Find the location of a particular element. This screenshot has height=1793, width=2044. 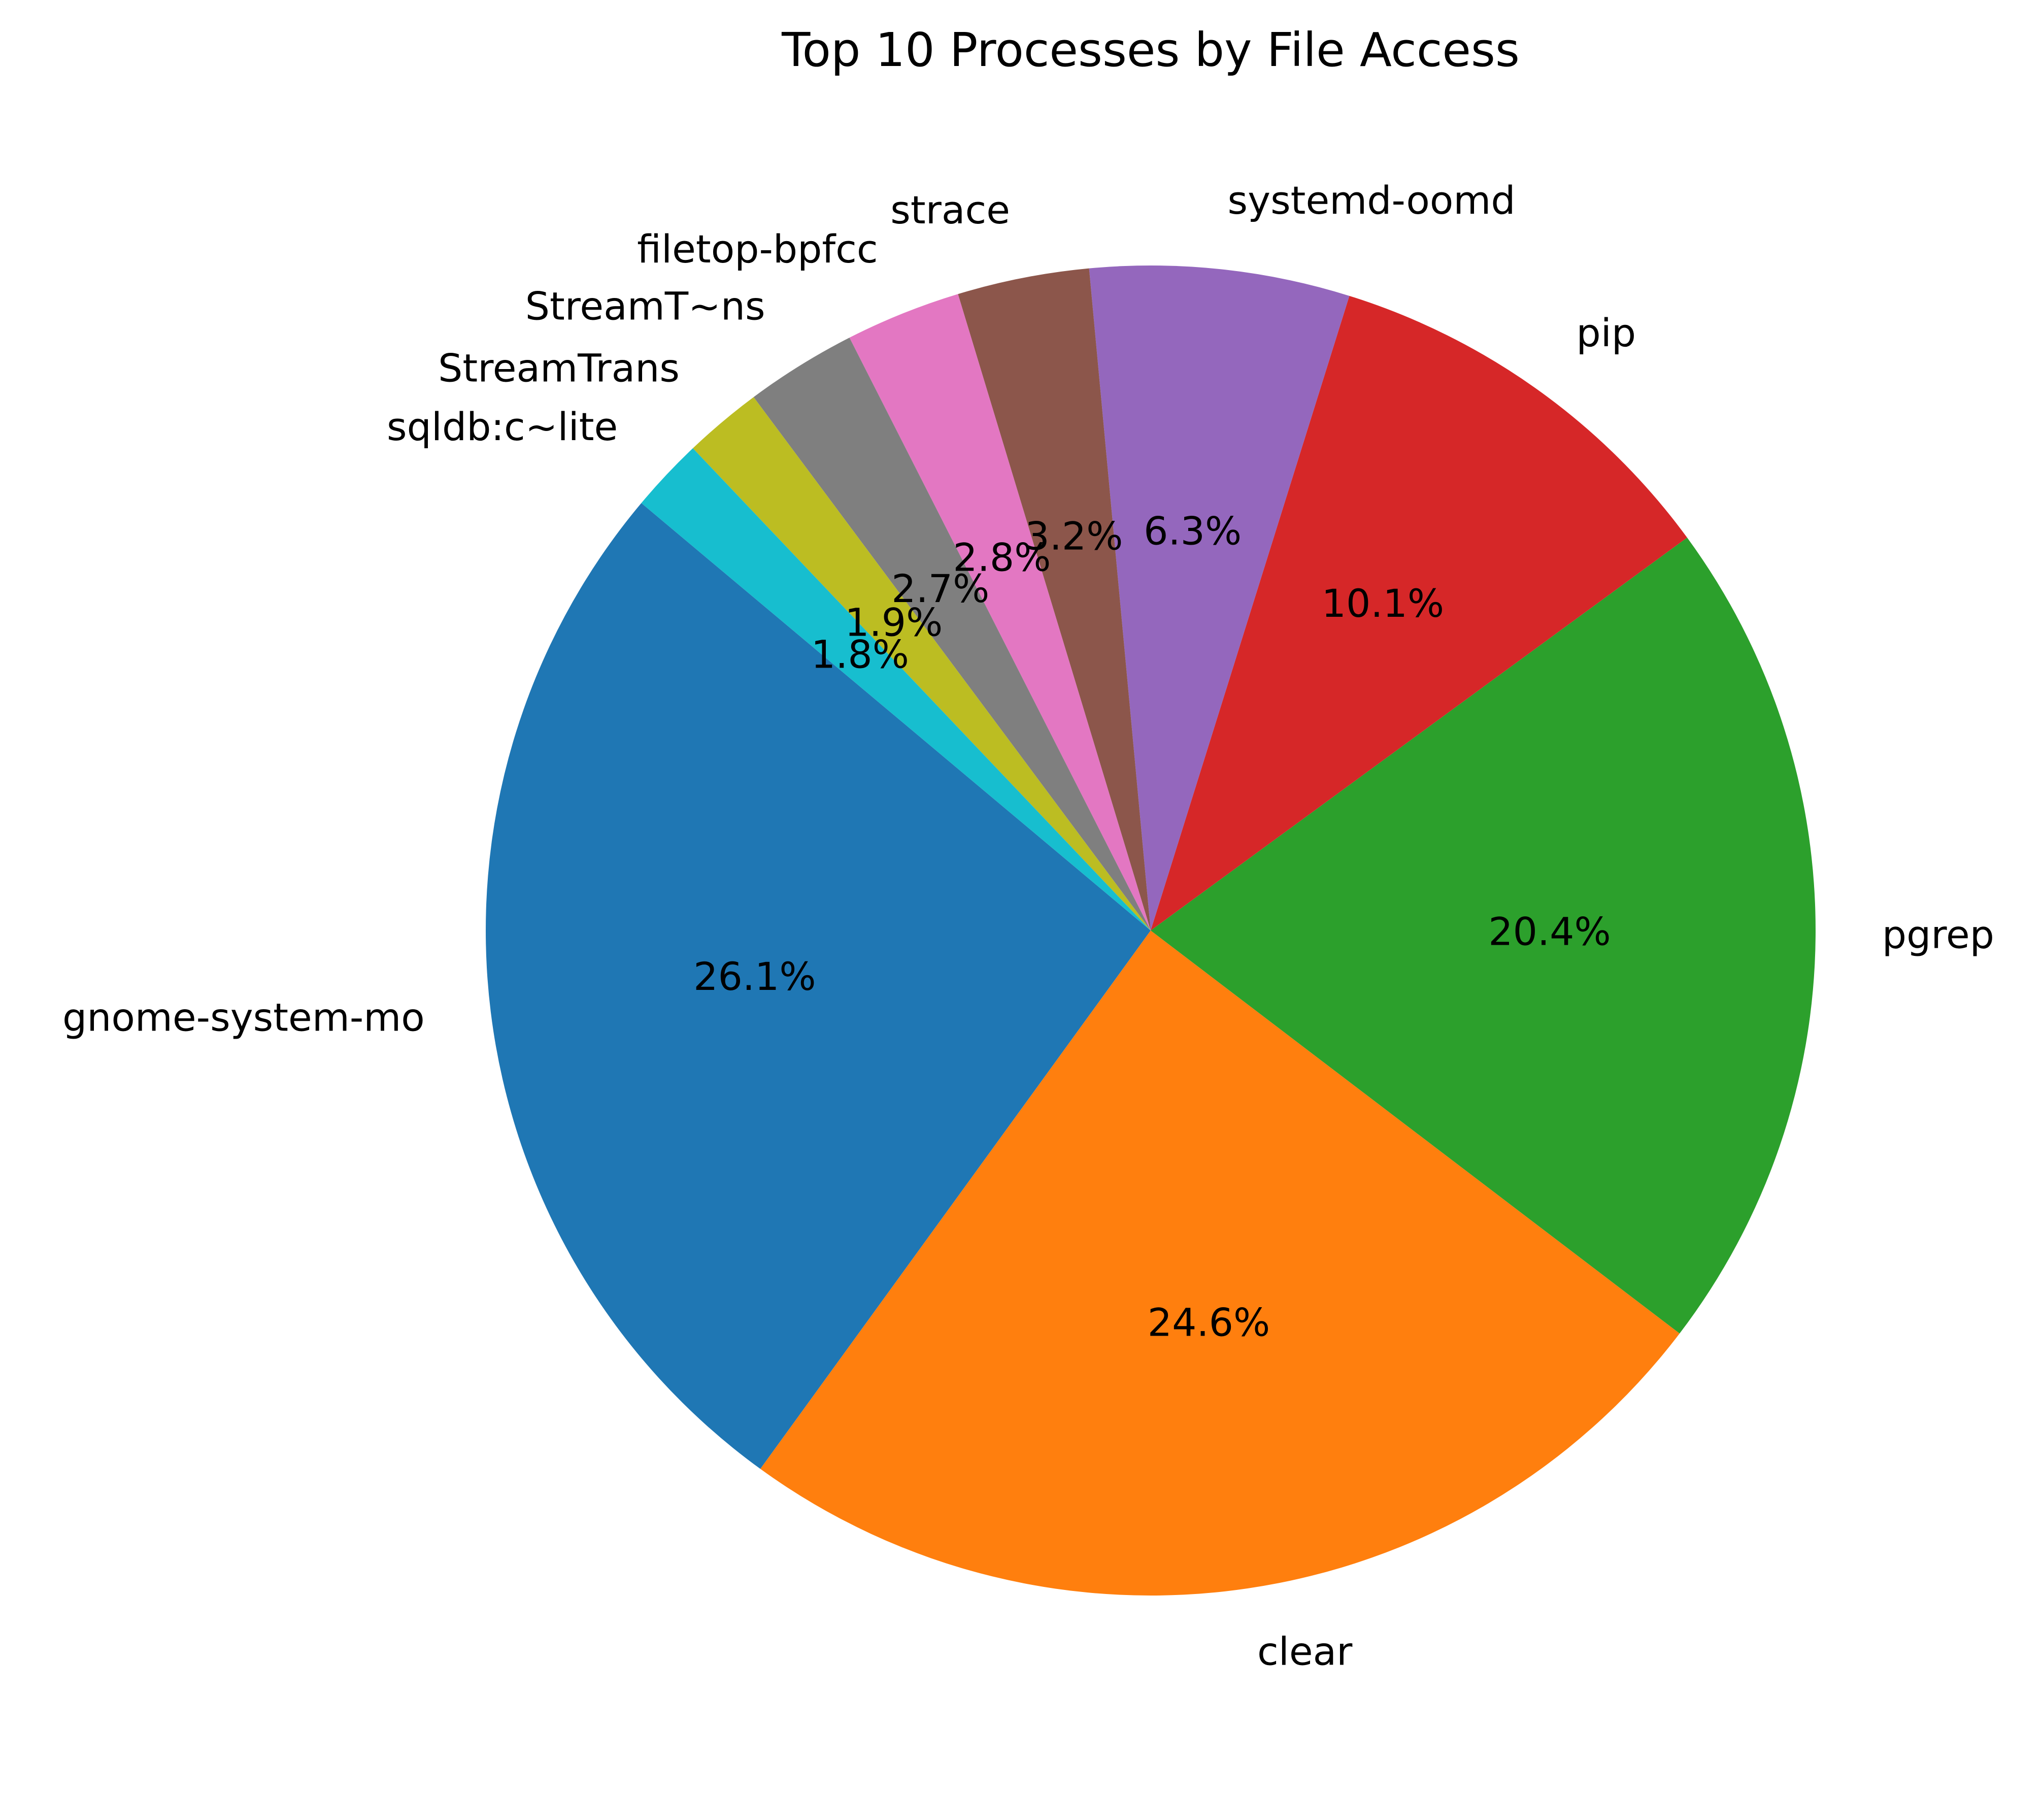

pie-slice-filetop-bpfcc is located at coordinates (1000, 612).